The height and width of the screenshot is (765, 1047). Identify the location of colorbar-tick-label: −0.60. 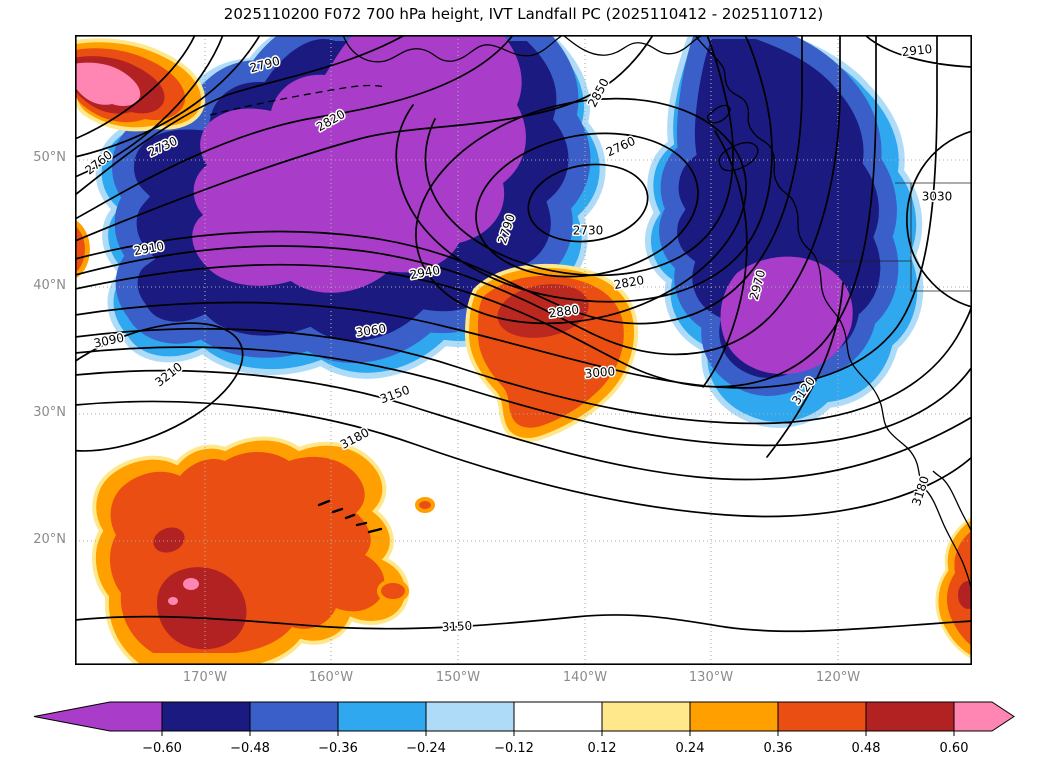
(162, 748).